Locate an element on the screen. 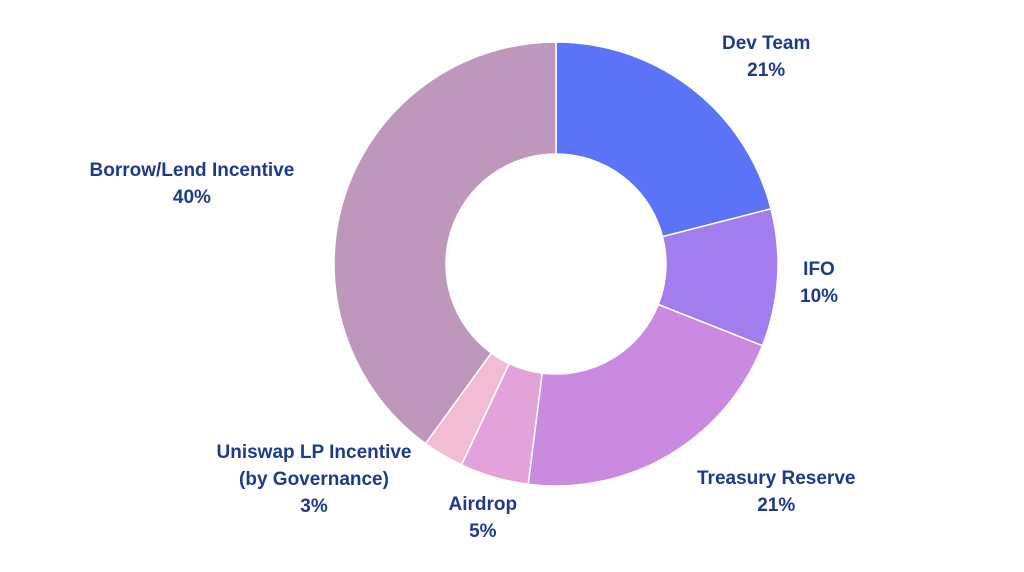 The height and width of the screenshot is (572, 1024). slice-label: Borrow/Lend Incentive 40% is located at coordinates (192, 184).